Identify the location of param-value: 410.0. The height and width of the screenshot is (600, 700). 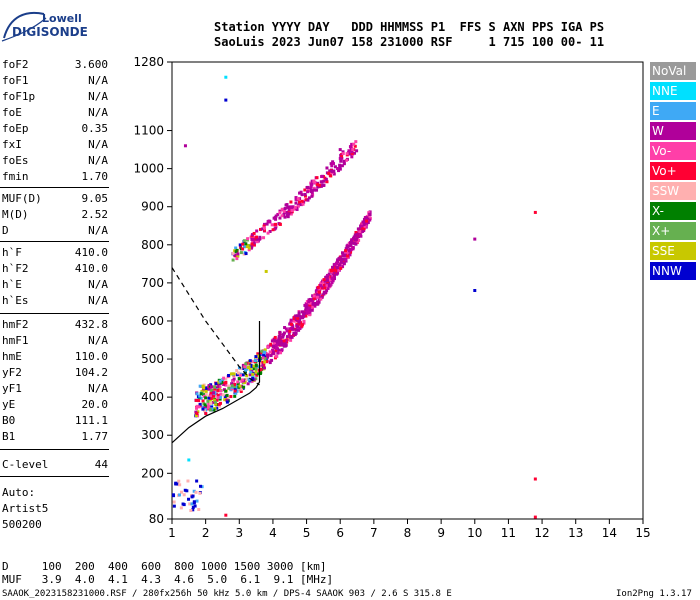
(91, 252).